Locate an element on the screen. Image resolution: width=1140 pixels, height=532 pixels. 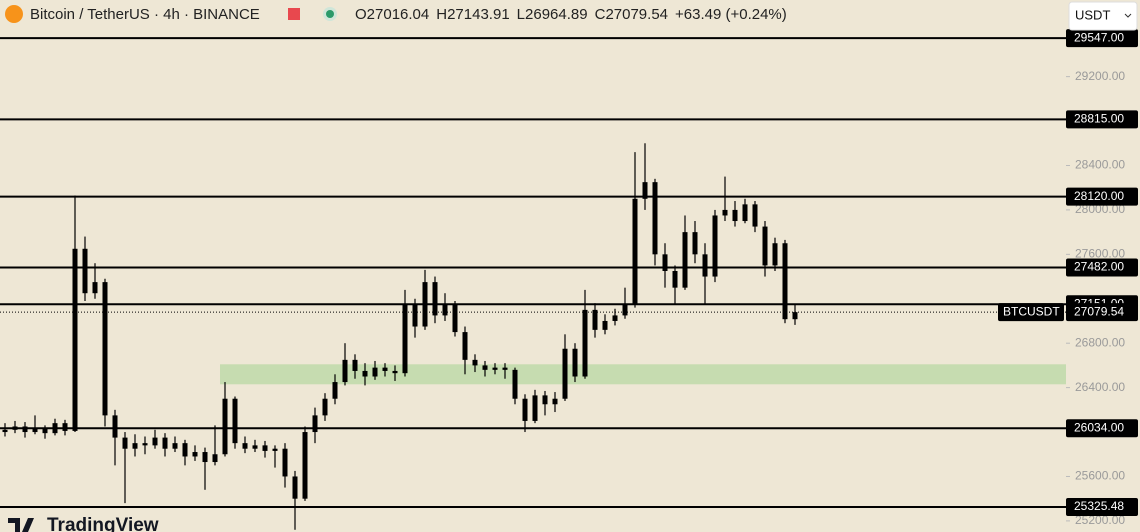
brand: TradingView is located at coordinates (83, 523).